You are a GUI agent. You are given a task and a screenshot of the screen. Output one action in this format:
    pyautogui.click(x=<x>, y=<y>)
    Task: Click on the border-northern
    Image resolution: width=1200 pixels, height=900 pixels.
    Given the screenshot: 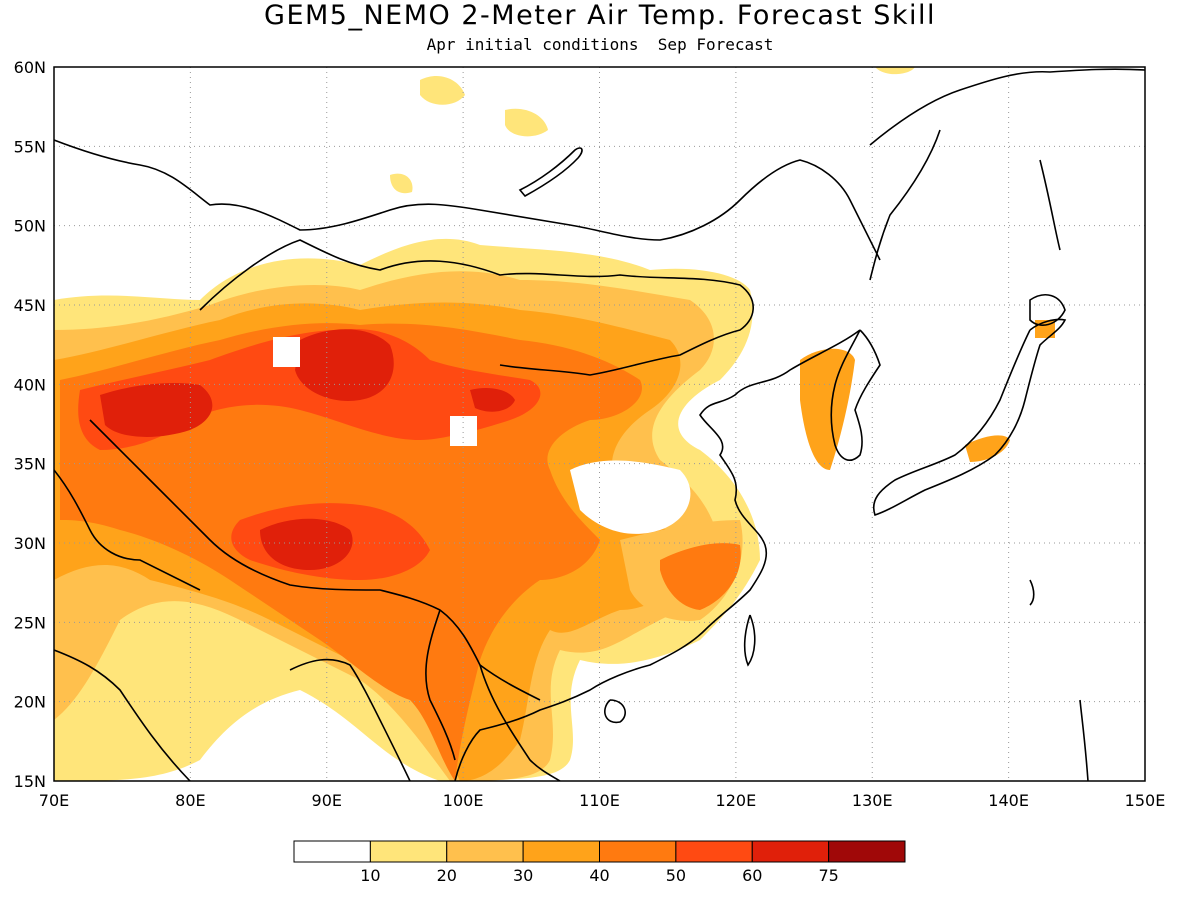 What is the action you would take?
    pyautogui.click(x=467, y=200)
    